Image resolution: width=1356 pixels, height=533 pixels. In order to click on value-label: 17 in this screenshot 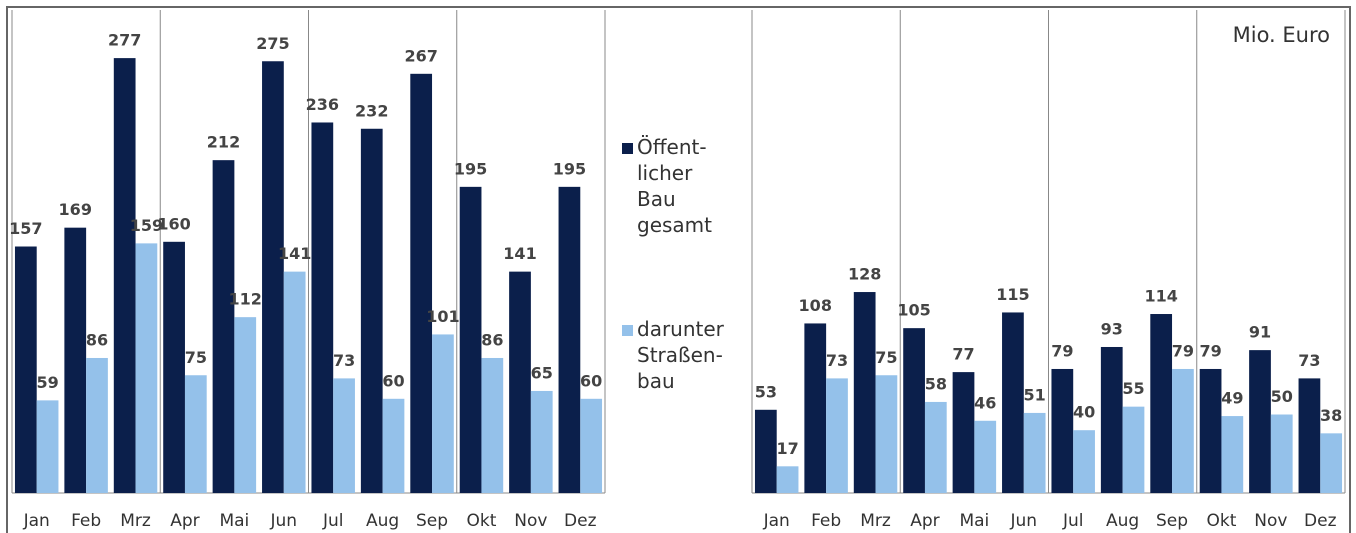, I will do `click(787, 448)`.